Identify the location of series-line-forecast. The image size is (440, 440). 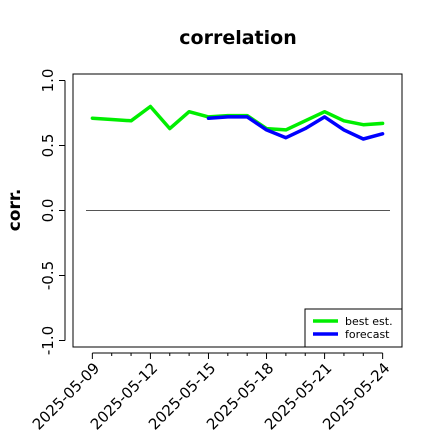
(295, 128).